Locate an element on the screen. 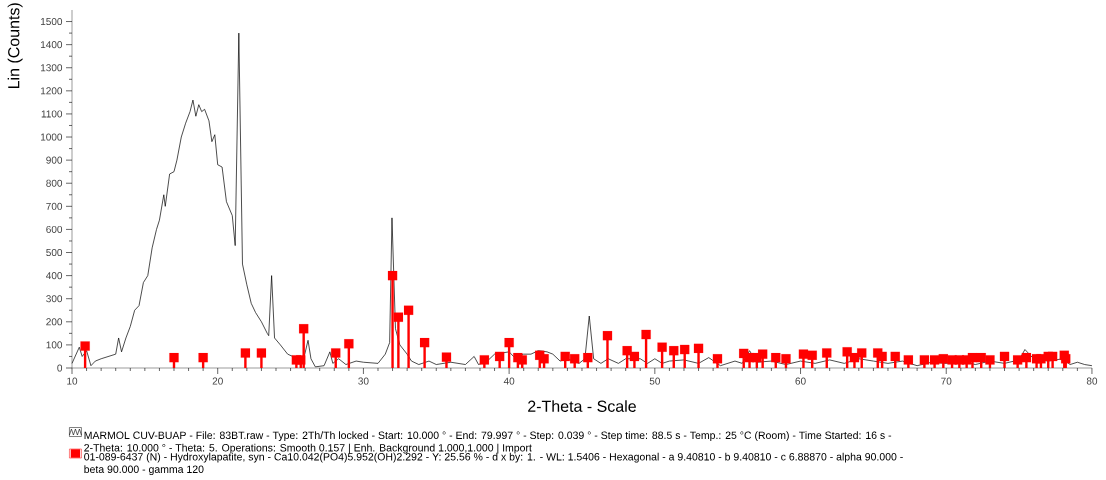  y-tick-label: 200 is located at coordinates (54, 322).